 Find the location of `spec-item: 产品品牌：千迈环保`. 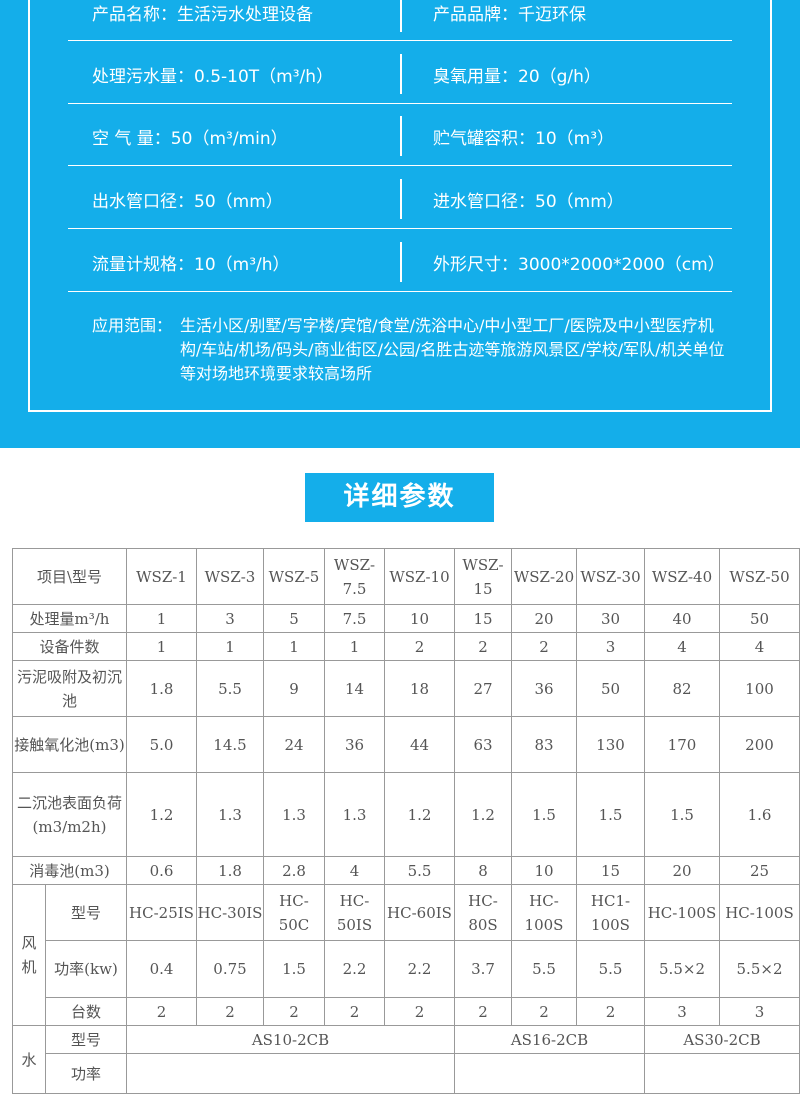

spec-item: 产品品牌：千迈环保 is located at coordinates (509, 15).